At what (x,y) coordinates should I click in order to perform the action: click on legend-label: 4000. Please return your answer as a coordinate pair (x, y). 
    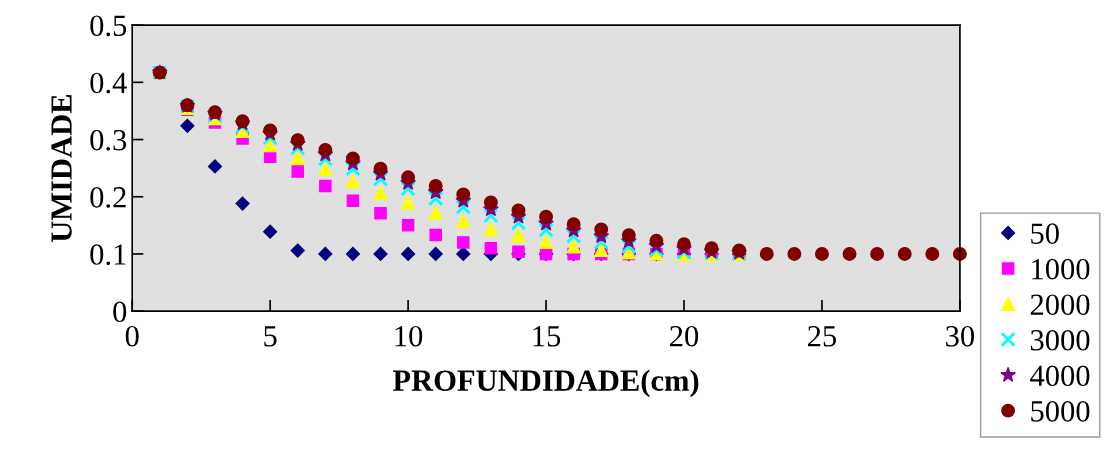
    Looking at the image, I should click on (1060, 376).